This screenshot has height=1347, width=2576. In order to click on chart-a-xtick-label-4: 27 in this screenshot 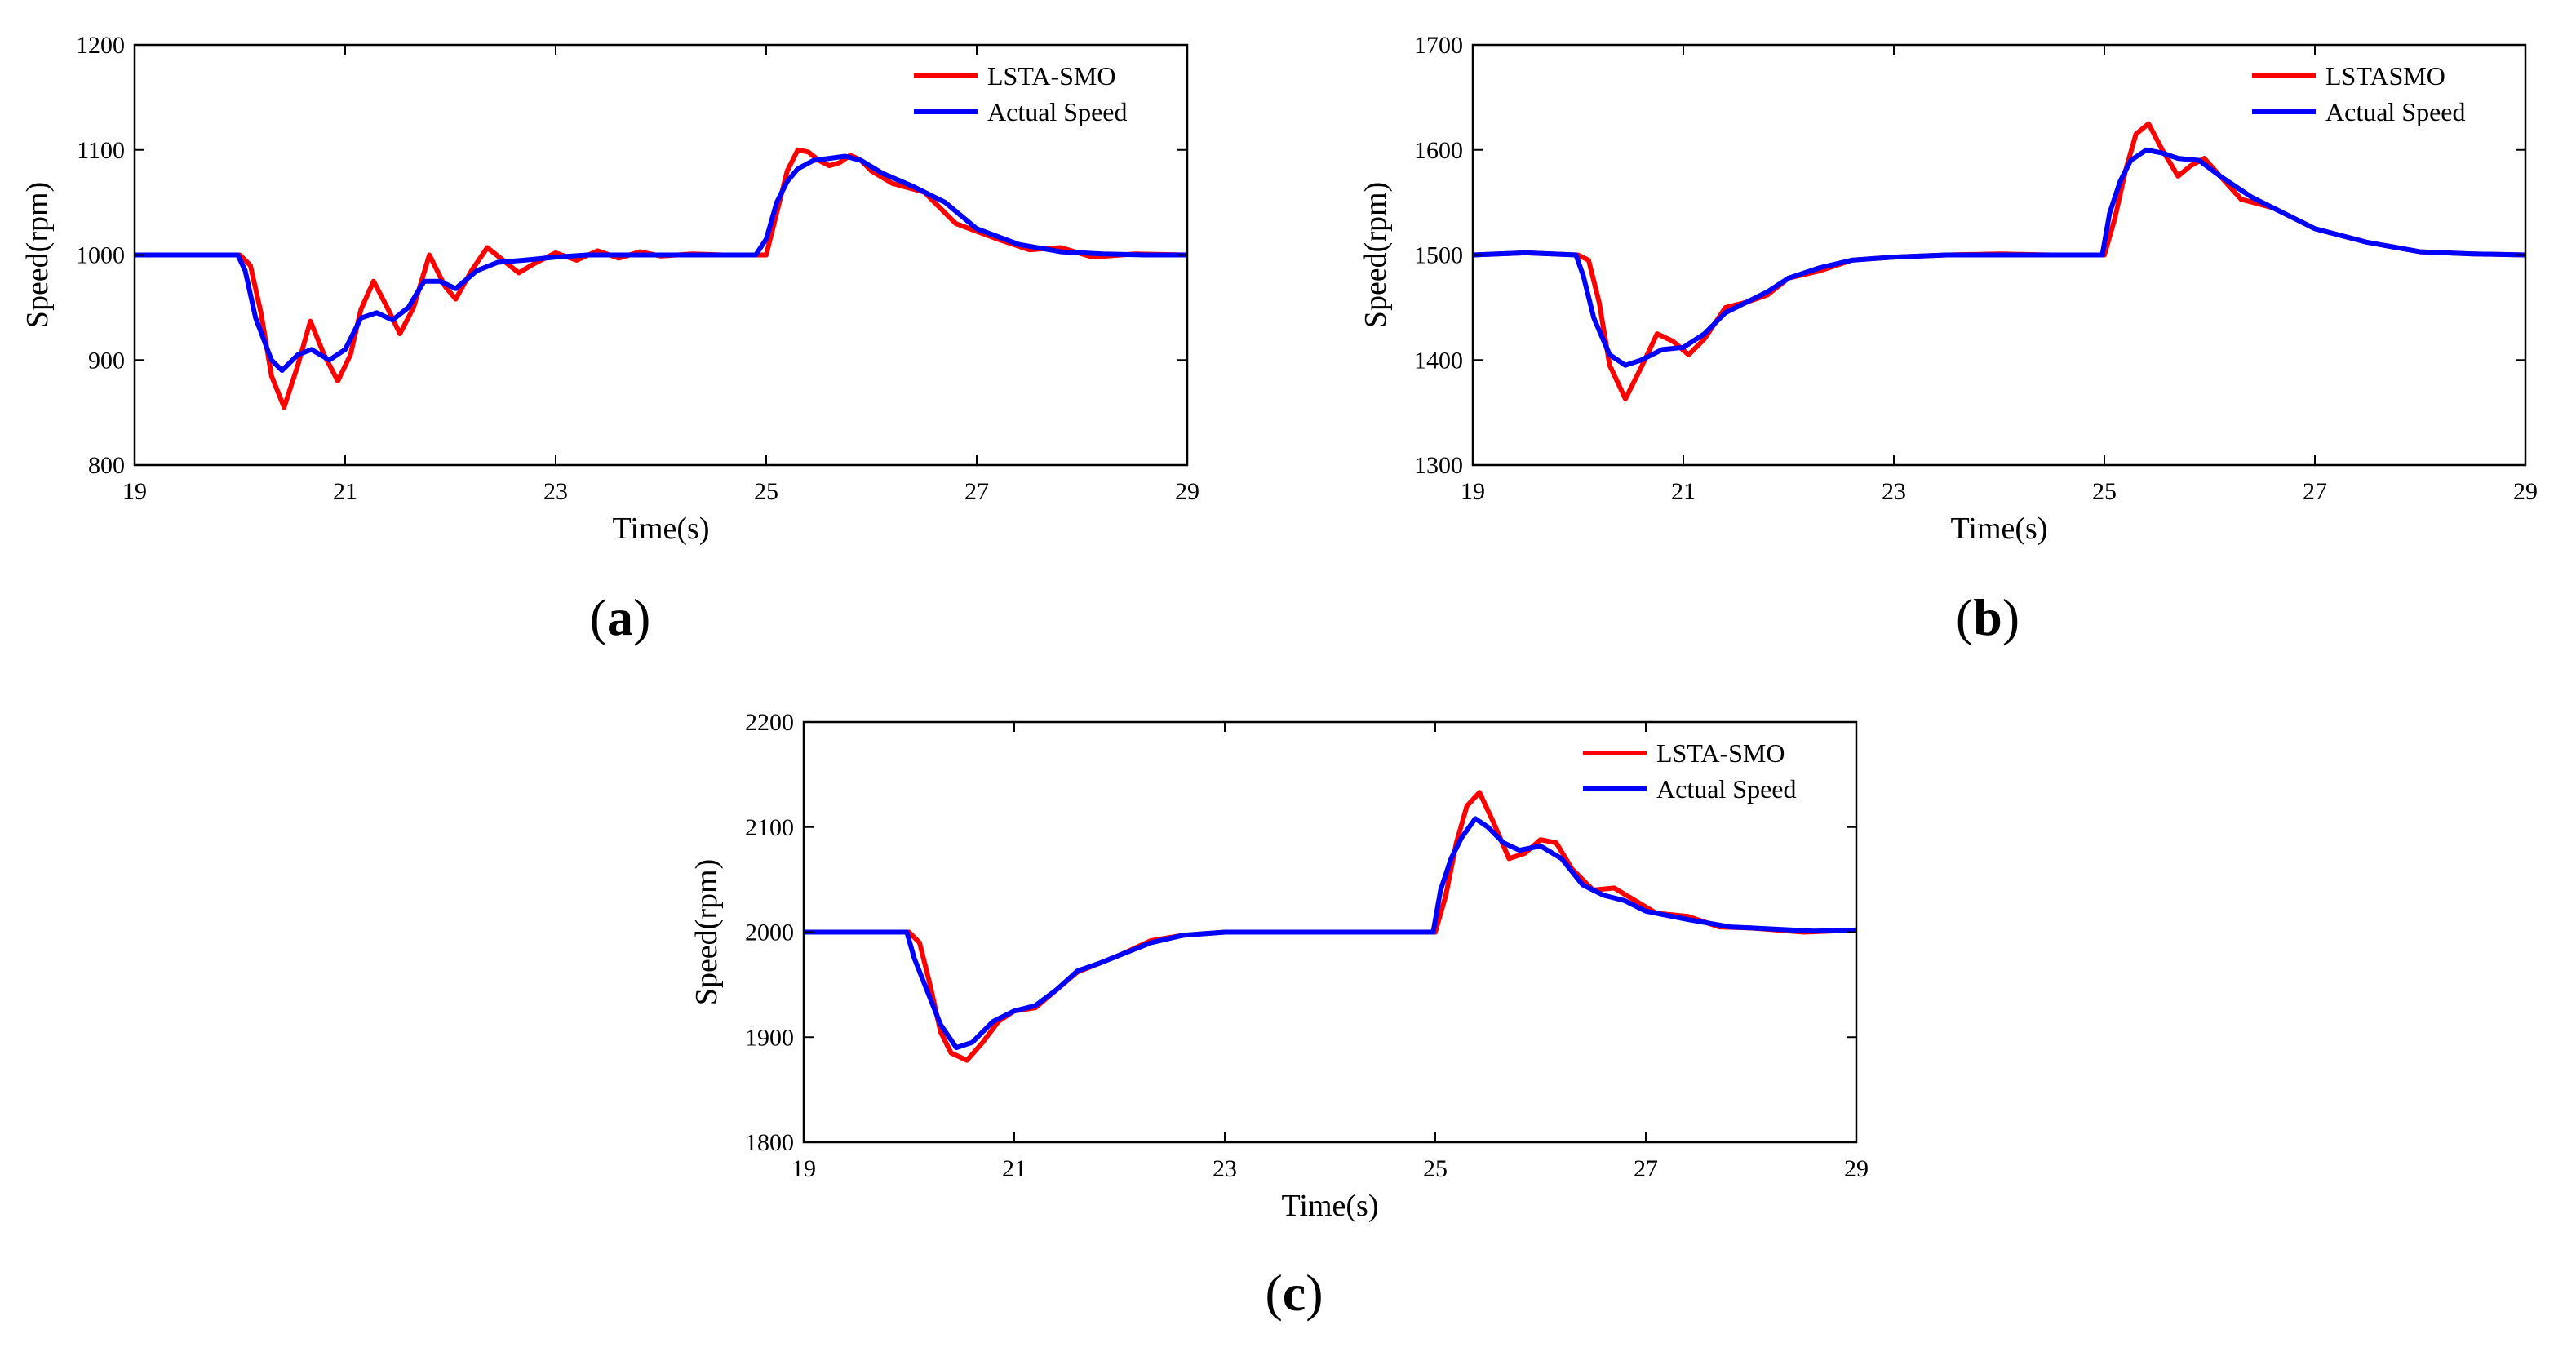, I will do `click(976, 491)`.